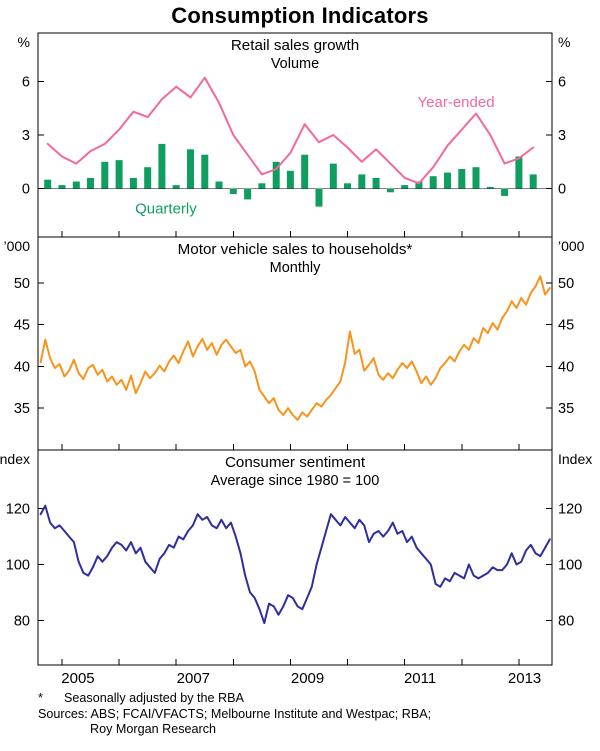 The width and height of the screenshot is (600, 751). What do you see at coordinates (166, 209) in the screenshot?
I see `series-label-quarterly: Quarterly` at bounding box center [166, 209].